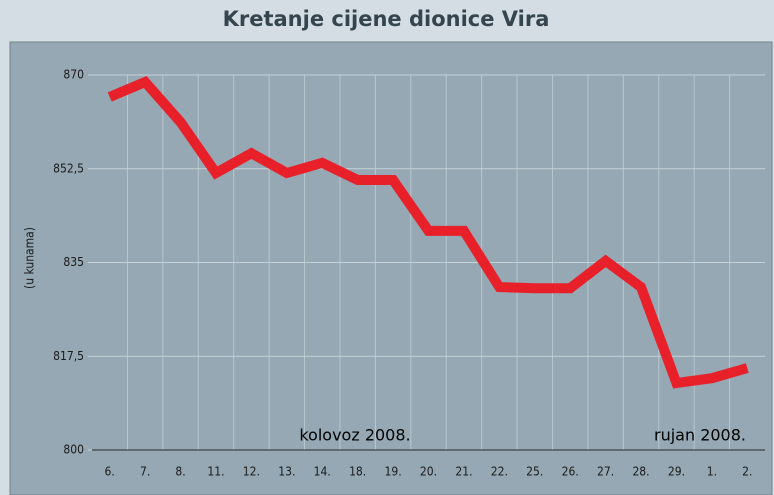  Describe the element at coordinates (499, 472) in the screenshot. I see `x-tick-label: 22.` at that location.